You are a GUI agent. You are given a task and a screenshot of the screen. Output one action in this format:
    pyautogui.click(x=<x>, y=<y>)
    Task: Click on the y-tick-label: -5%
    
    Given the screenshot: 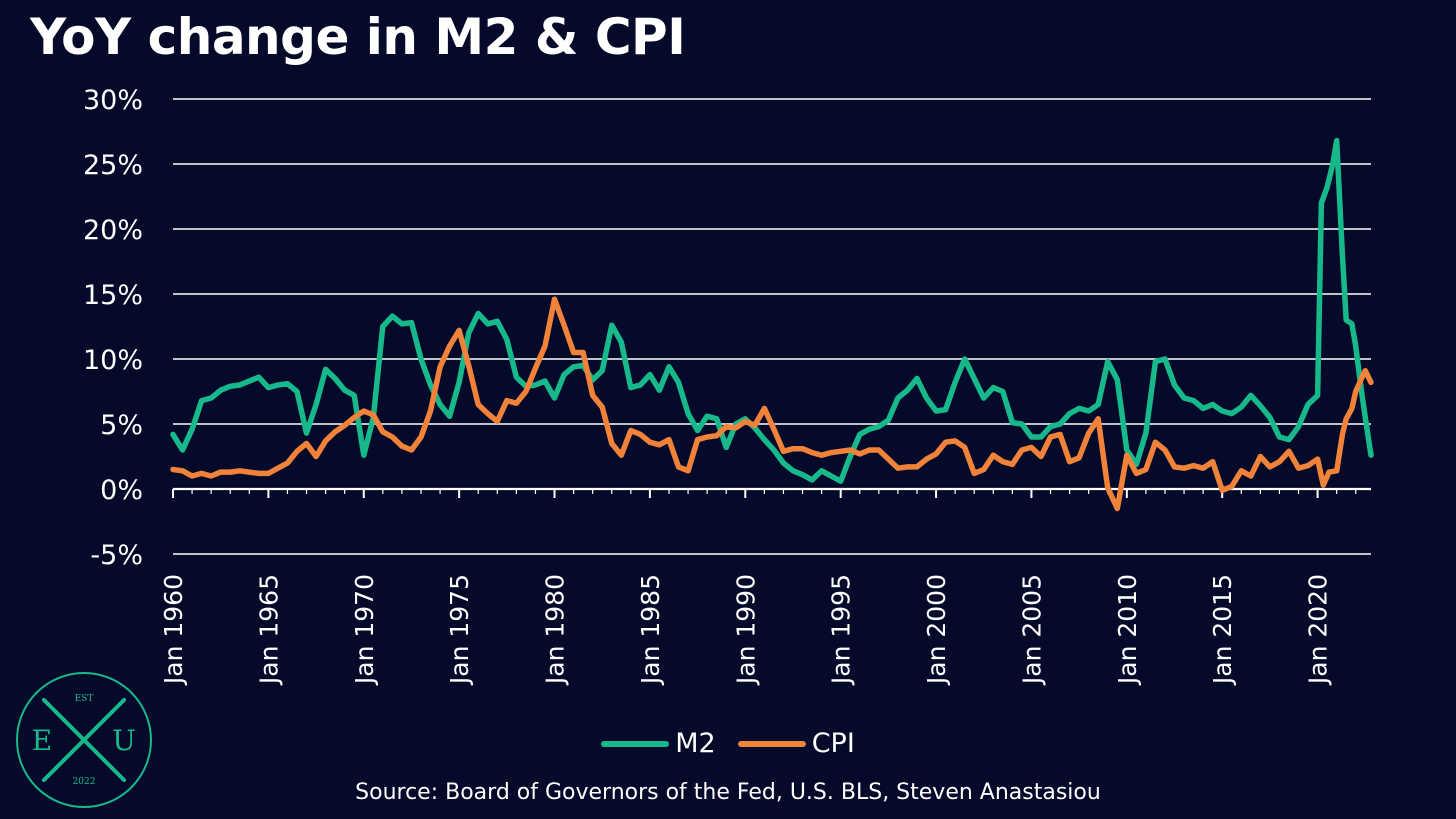 What is the action you would take?
    pyautogui.click(x=116, y=555)
    